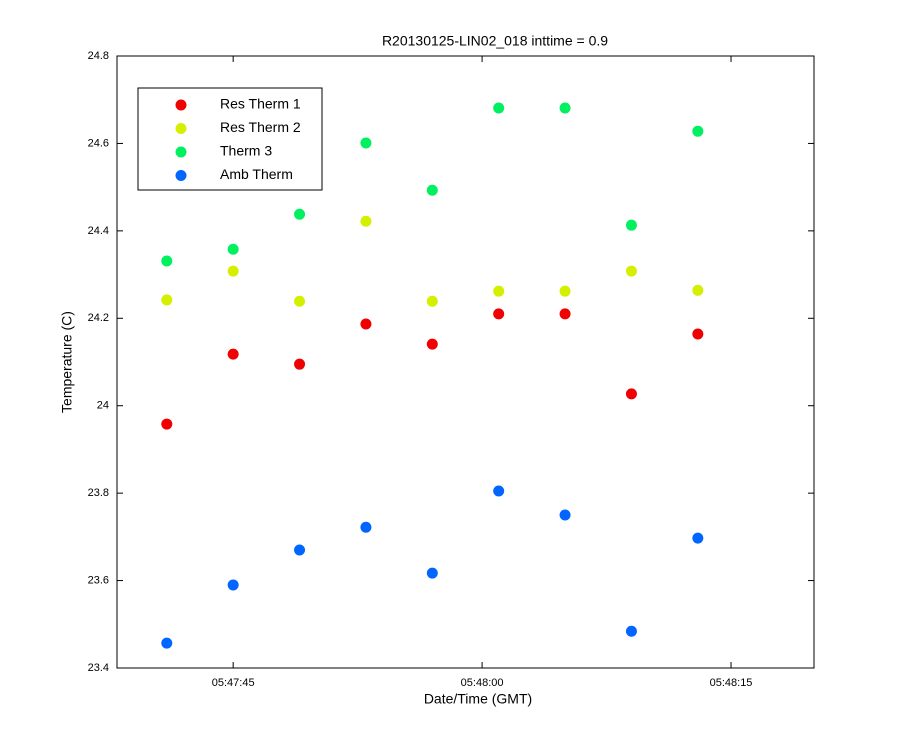 This screenshot has height=750, width=900. Describe the element at coordinates (482, 683) in the screenshot. I see `x-tick-label: 05:48:00` at that location.